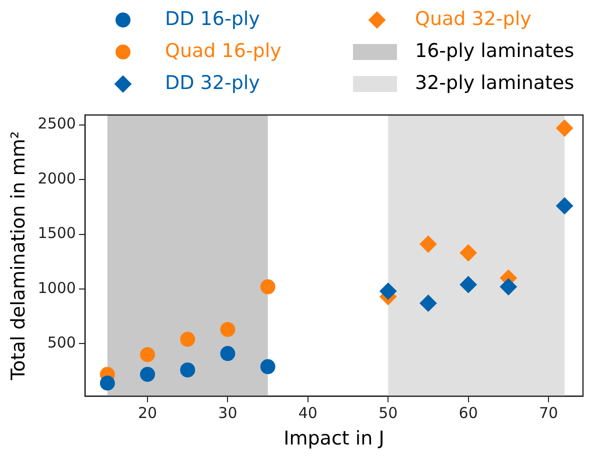 This screenshot has height=459, width=592. What do you see at coordinates (148, 413) in the screenshot?
I see `x-tick-label: 20` at bounding box center [148, 413].